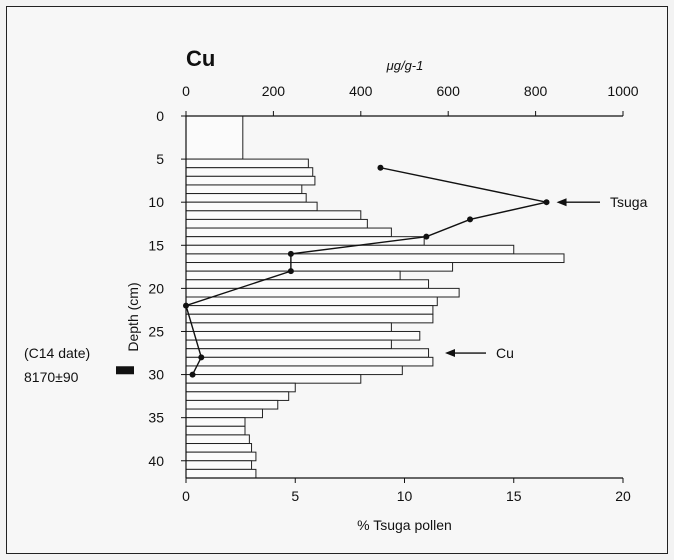 Image resolution: width=674 pixels, height=560 pixels. What do you see at coordinates (561, 202) in the screenshot?
I see `tsuga-arrow-head` at bounding box center [561, 202].